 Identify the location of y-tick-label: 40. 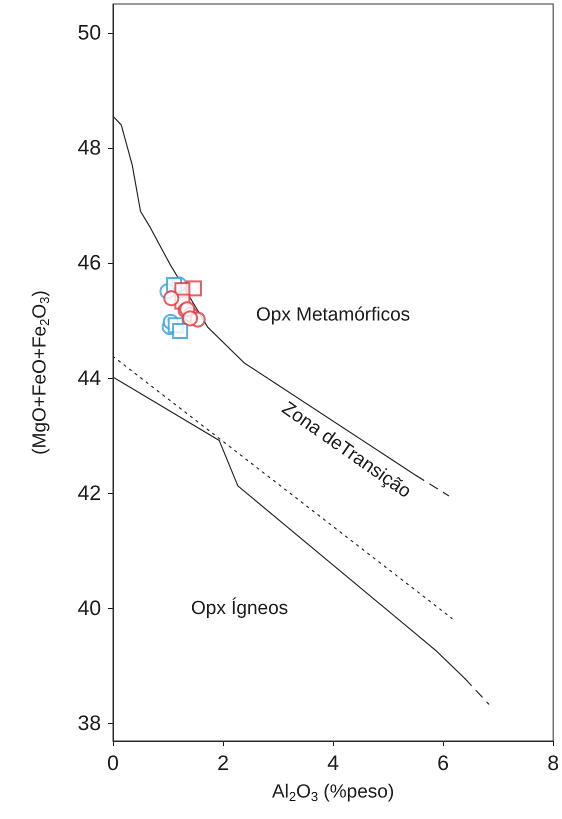
(89, 608).